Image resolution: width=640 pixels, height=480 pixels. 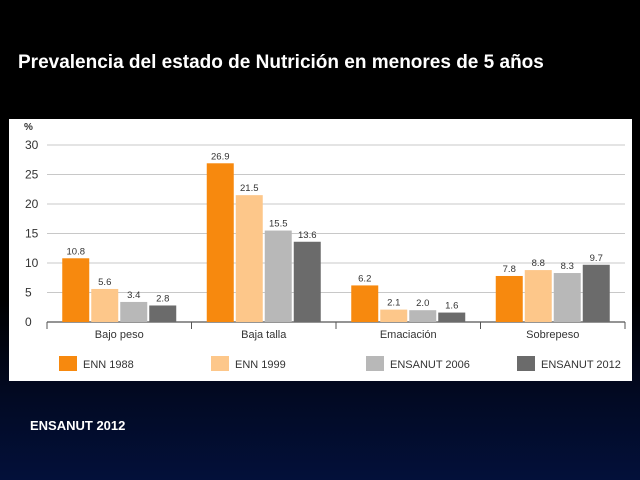 What do you see at coordinates (422, 303) in the screenshot?
I see `data-label: 2.0` at bounding box center [422, 303].